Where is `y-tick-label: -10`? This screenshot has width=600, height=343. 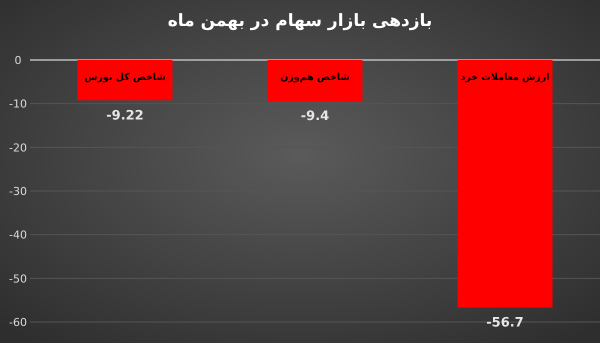 y-tick-label: -10 is located at coordinates (18, 104).